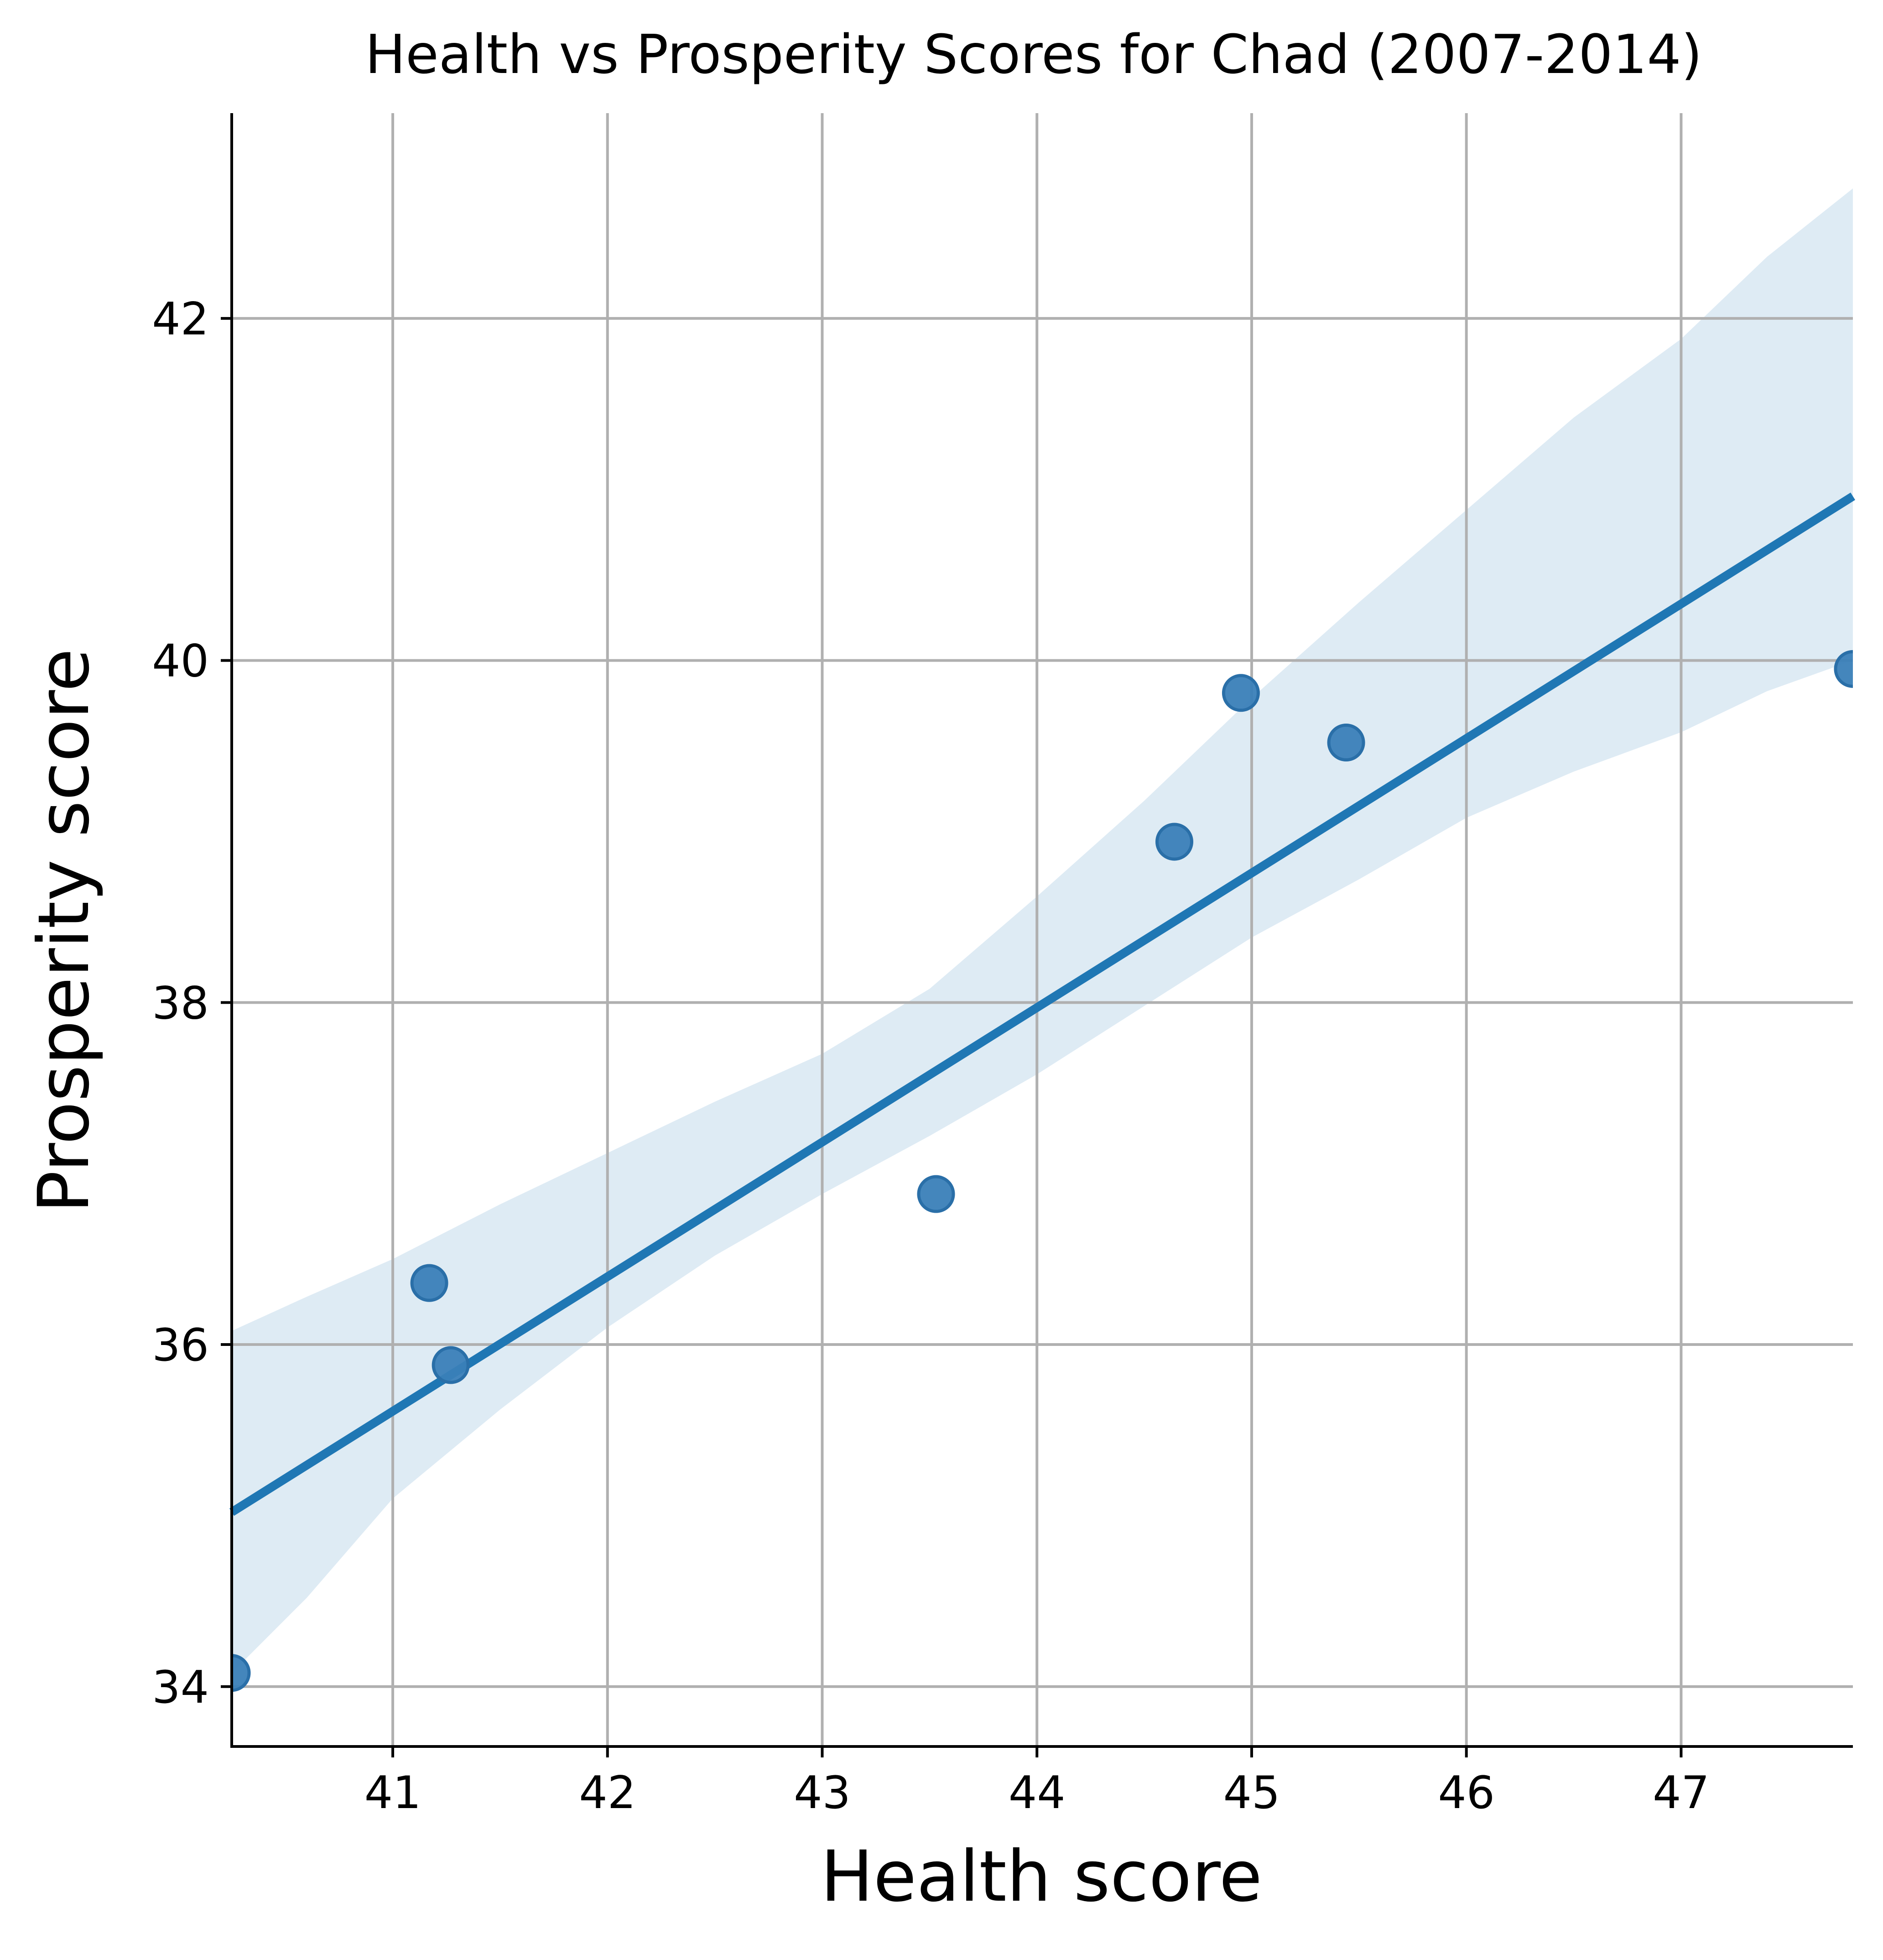 This screenshot has width=1883, height=1960. I want to click on x-tick-label: 43, so click(822, 1793).